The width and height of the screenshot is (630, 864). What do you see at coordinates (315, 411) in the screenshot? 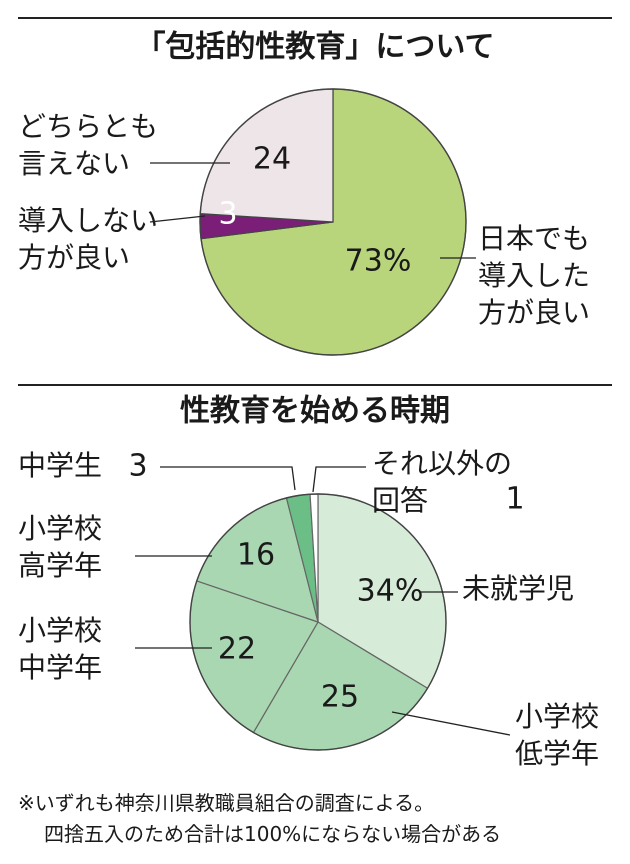
I see `chart-title: 性教育を始める時期` at bounding box center [315, 411].